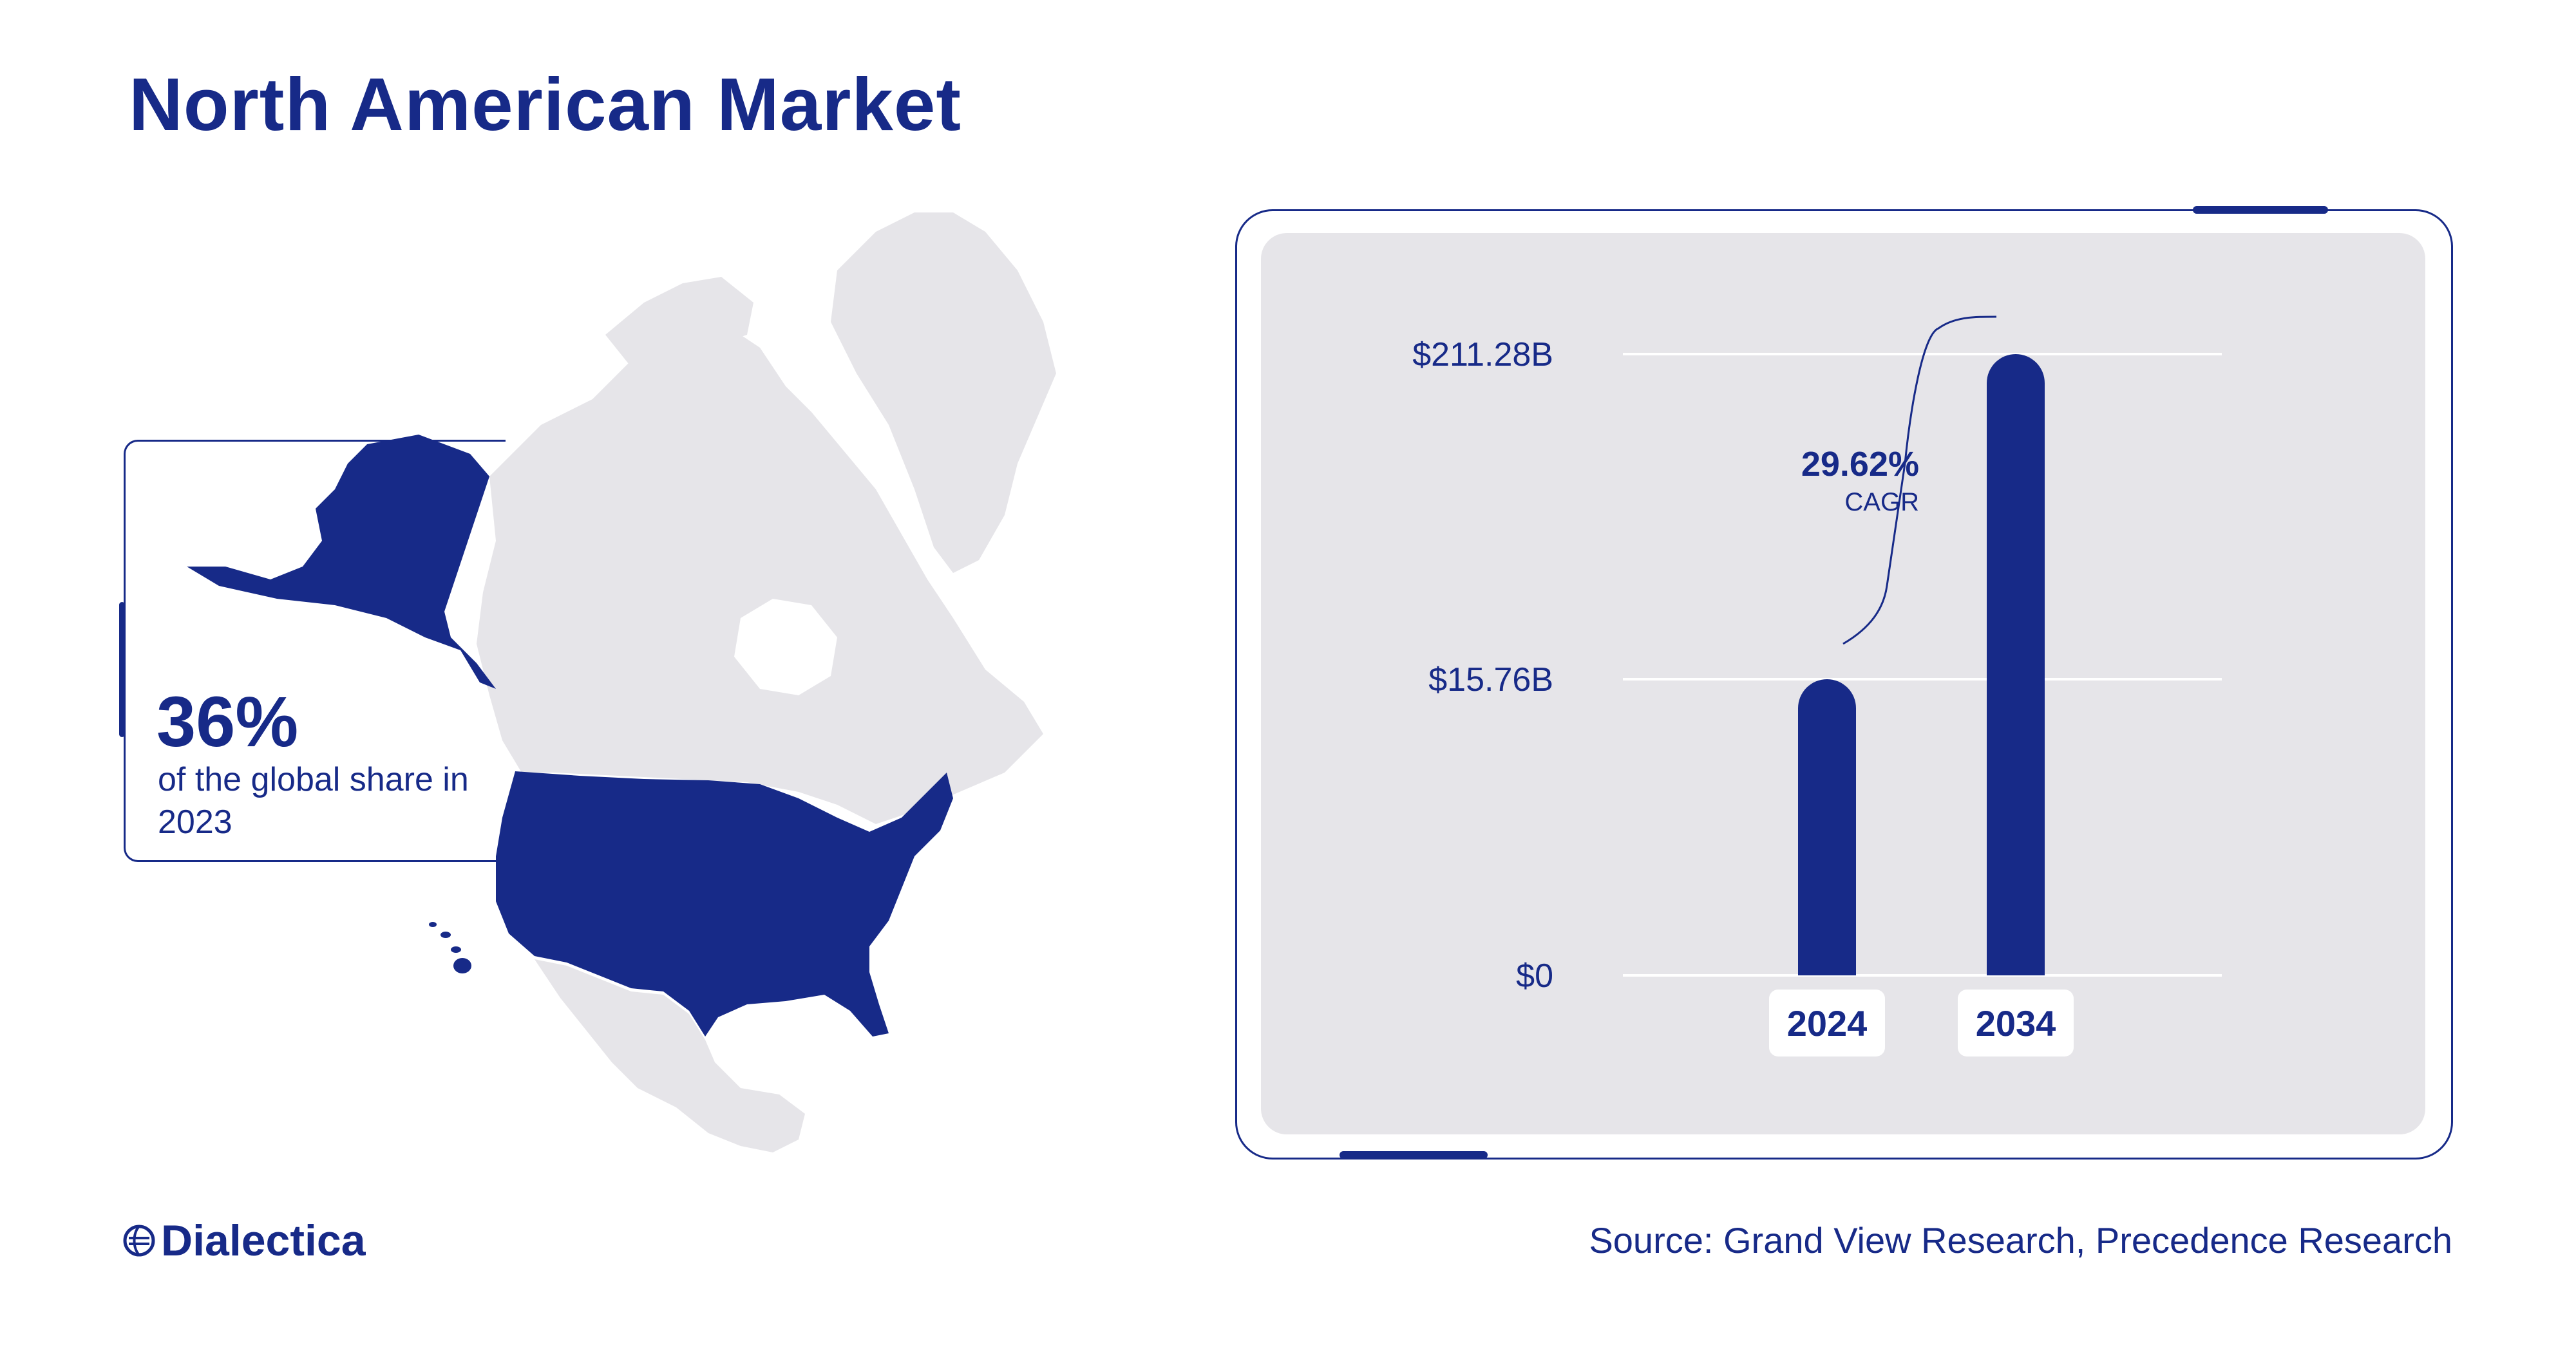 The height and width of the screenshot is (1352, 2576). Describe the element at coordinates (1827, 827) in the screenshot. I see `bar-2024` at that location.